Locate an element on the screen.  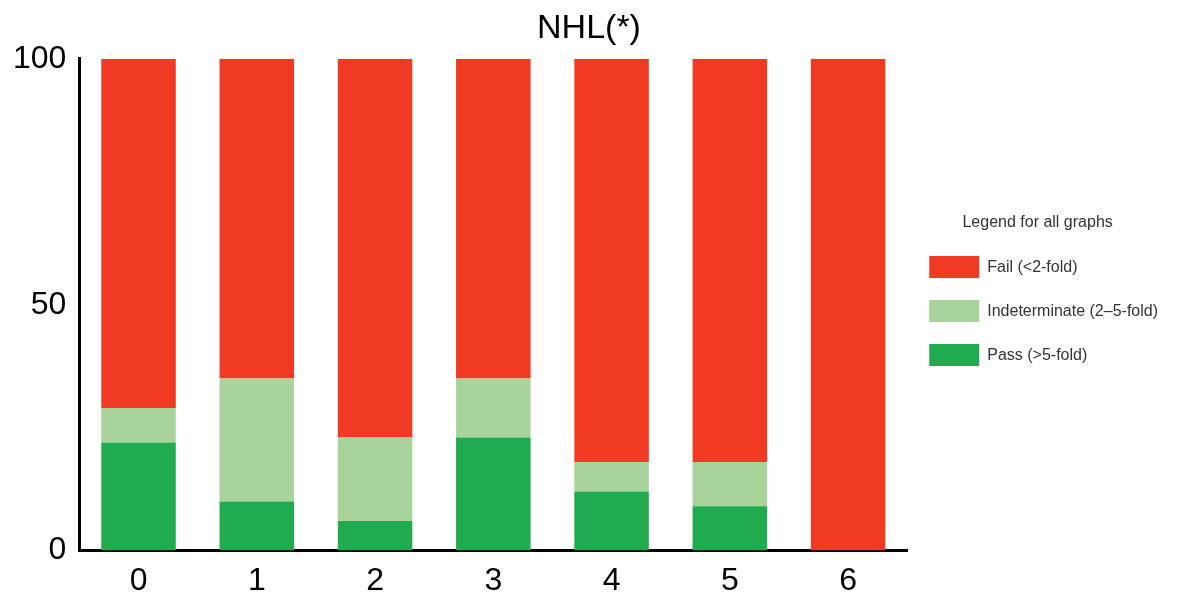
legend-title: Legend for all graphs is located at coordinates (1037, 222).